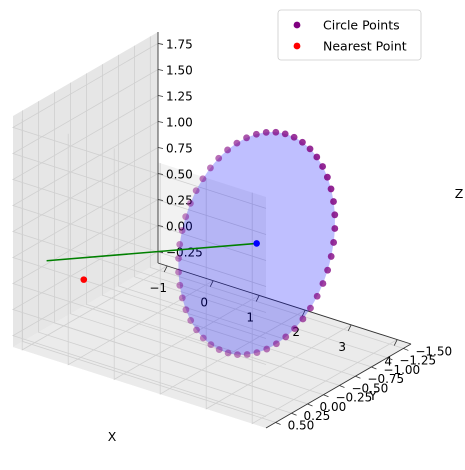 Image resolution: width=465 pixels, height=470 pixels. I want to click on y-tick-label: −1.25, so click(417, 361).